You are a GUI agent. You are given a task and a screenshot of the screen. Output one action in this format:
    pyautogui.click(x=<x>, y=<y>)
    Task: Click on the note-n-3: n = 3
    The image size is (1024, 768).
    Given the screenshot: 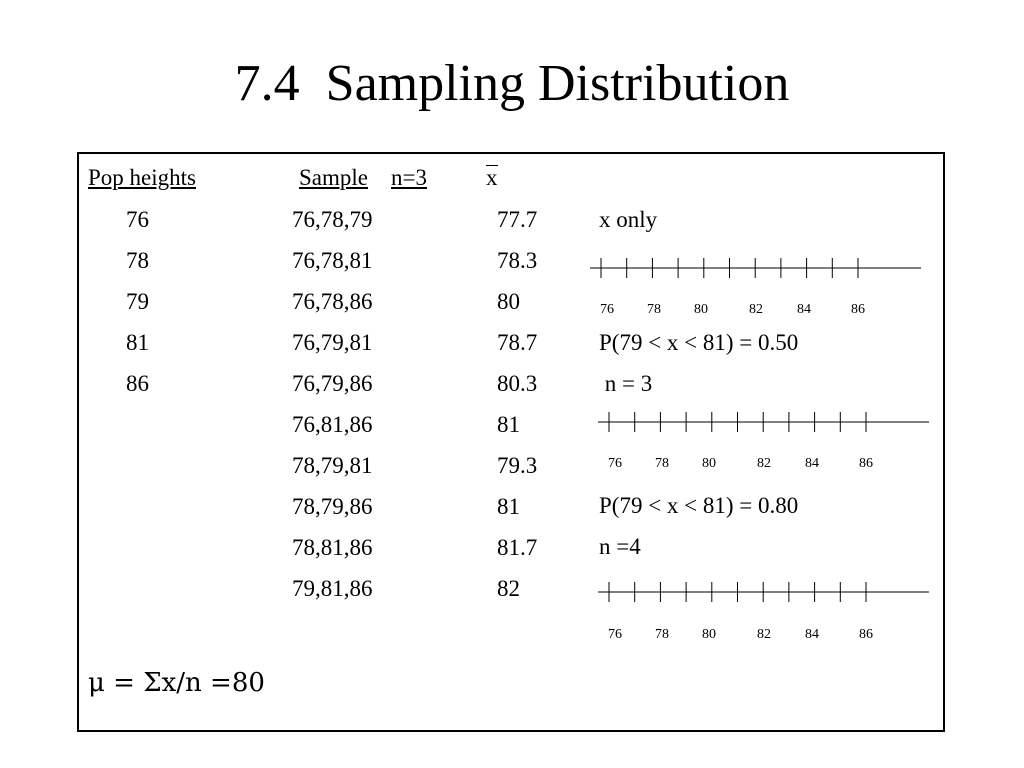 What is the action you would take?
    pyautogui.click(x=626, y=383)
    